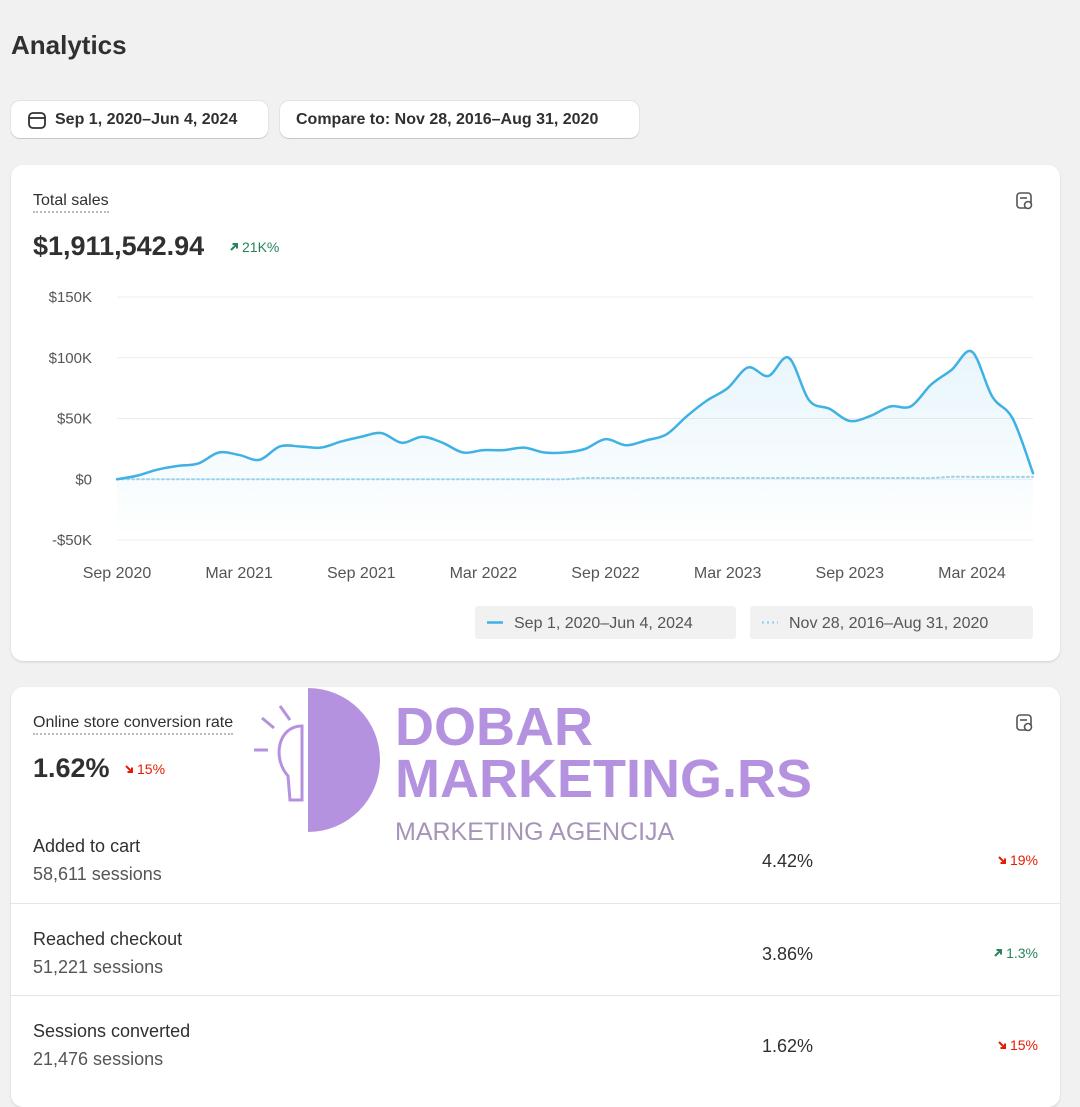  Describe the element at coordinates (151, 769) in the screenshot. I see `change-text: 15%` at that location.